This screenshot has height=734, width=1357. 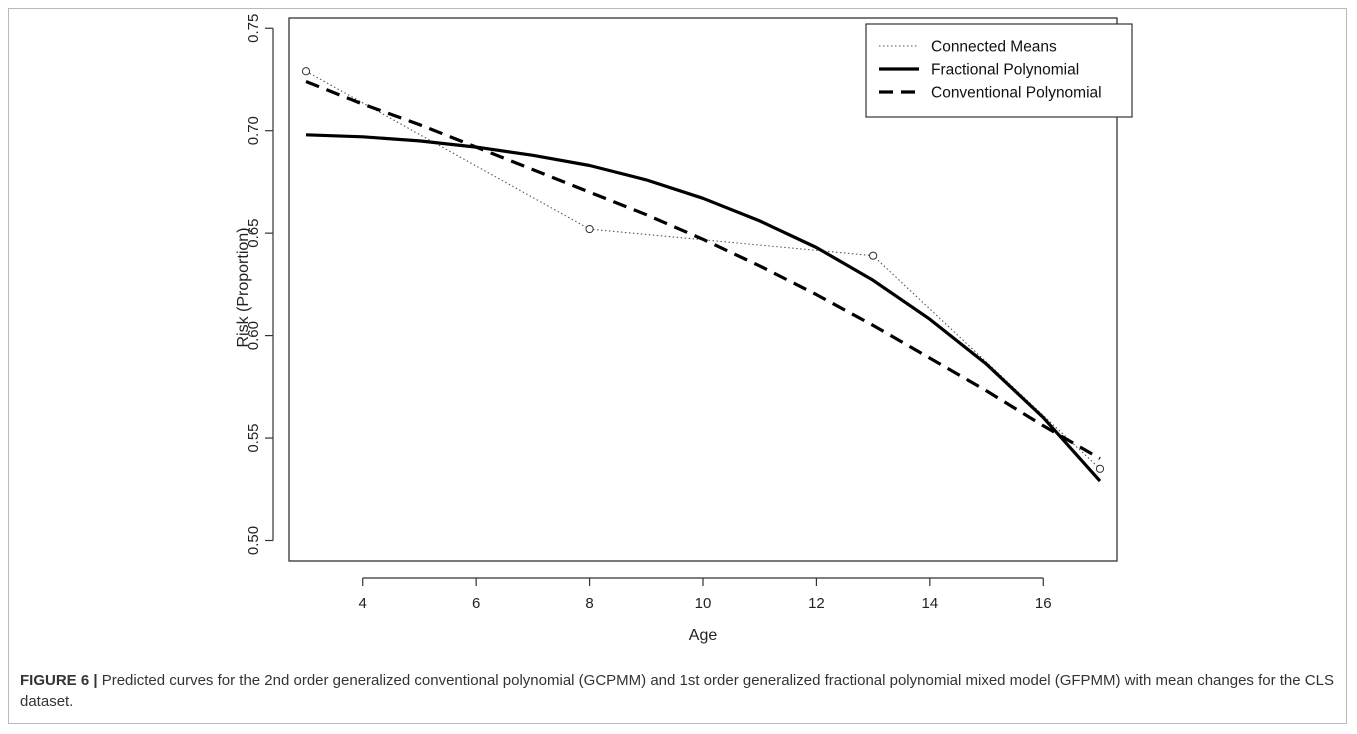 What do you see at coordinates (59, 680) in the screenshot?
I see `caption-label: FIGURE 6 |` at bounding box center [59, 680].